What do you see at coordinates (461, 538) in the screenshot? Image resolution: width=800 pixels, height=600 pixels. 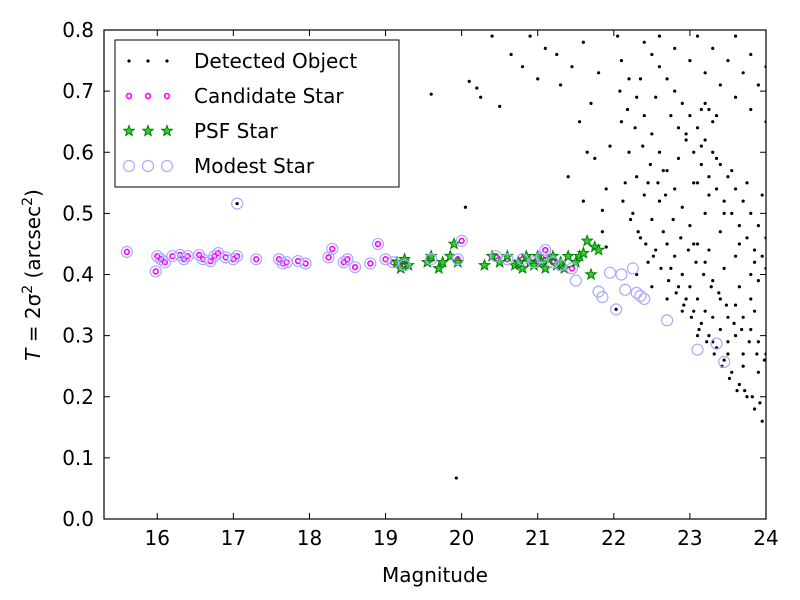 I see `x-tick-label: 20` at bounding box center [461, 538].